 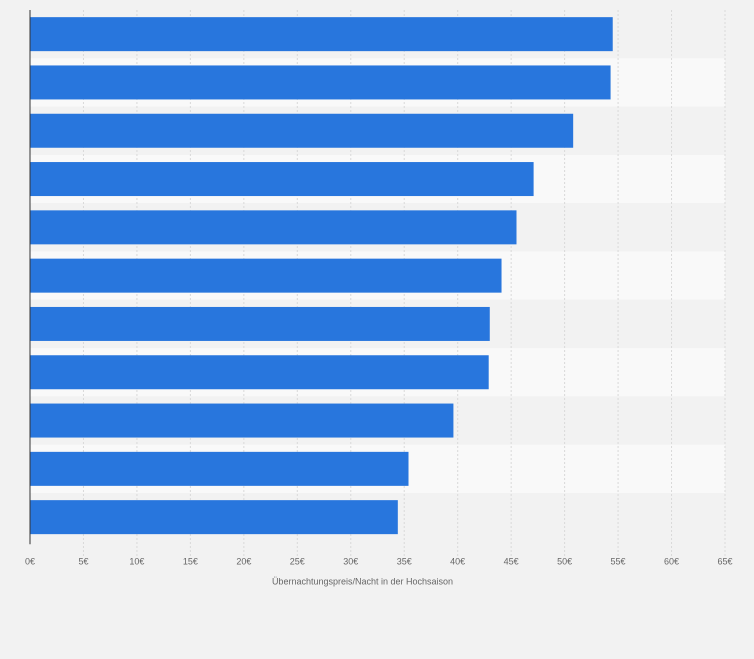 What do you see at coordinates (618, 561) in the screenshot?
I see `x-tick-label: 55€` at bounding box center [618, 561].